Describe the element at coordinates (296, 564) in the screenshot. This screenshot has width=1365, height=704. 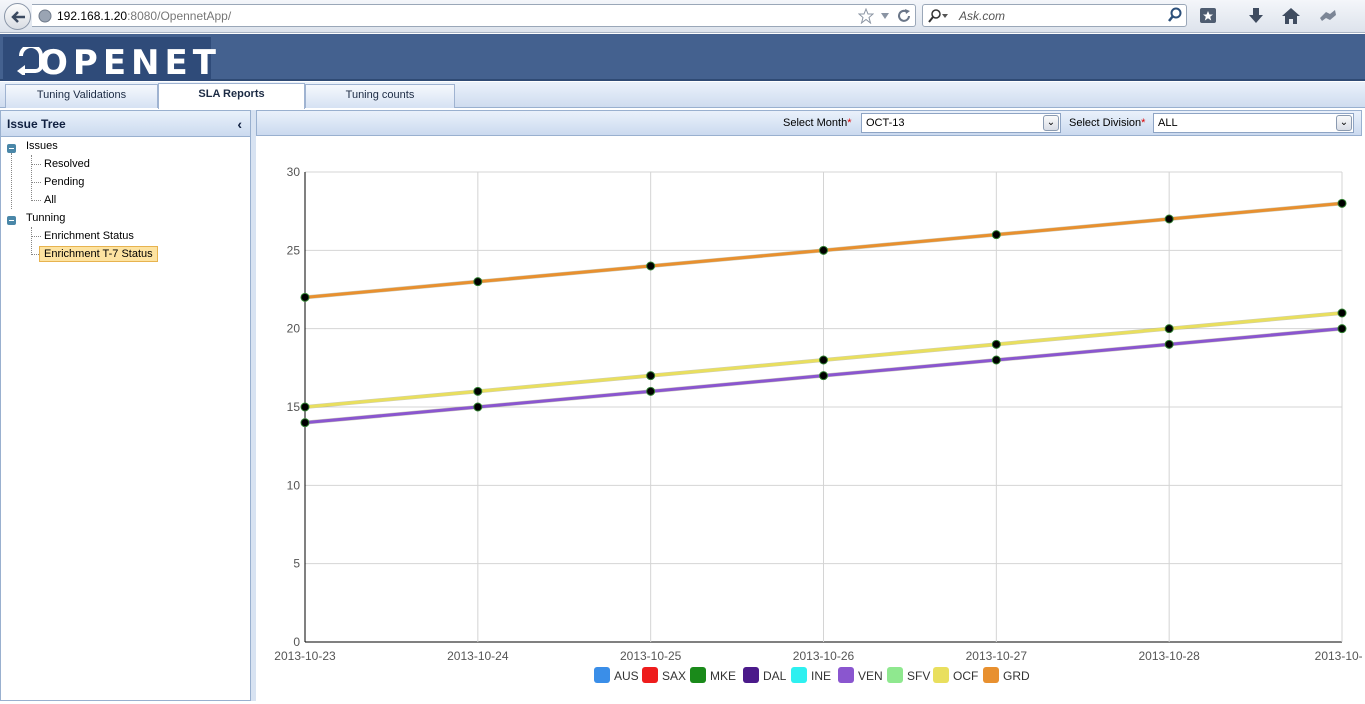
I see `y-tick-label: 5` at that location.